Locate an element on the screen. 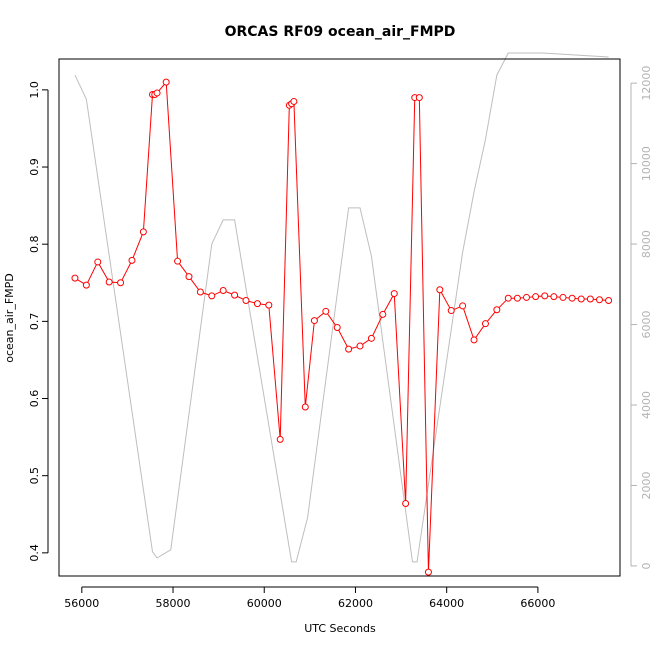 The height and width of the screenshot is (650, 650). x-tick-label: 66000 is located at coordinates (537, 603).